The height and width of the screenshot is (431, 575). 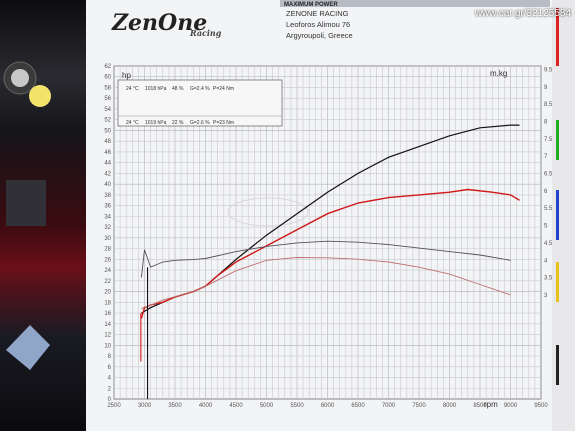 I want to click on right-scale-strip, so click(x=563, y=215).